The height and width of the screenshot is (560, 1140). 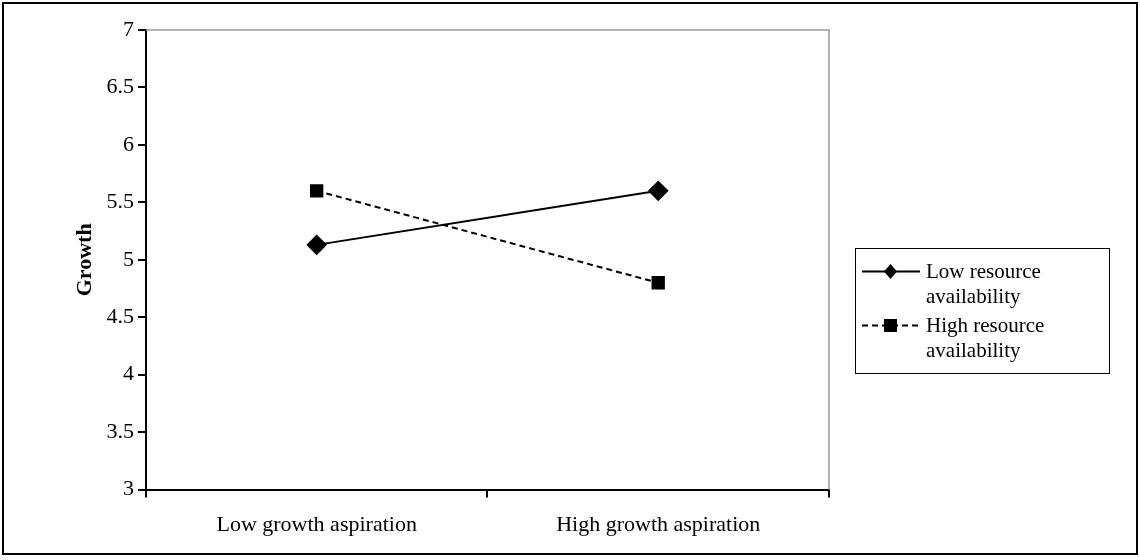 I want to click on y-tick-label: 4, so click(x=128, y=373).